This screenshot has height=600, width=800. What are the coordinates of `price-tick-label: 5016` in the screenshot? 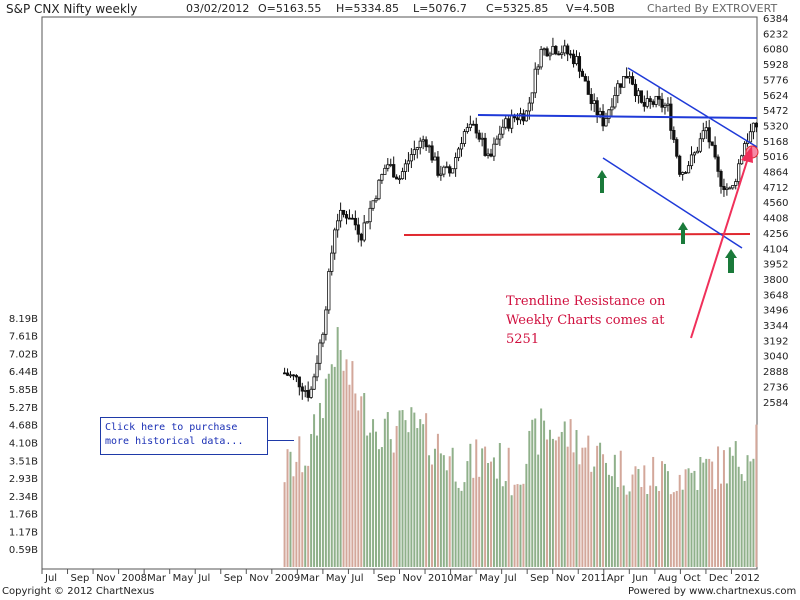 It's located at (775, 157).